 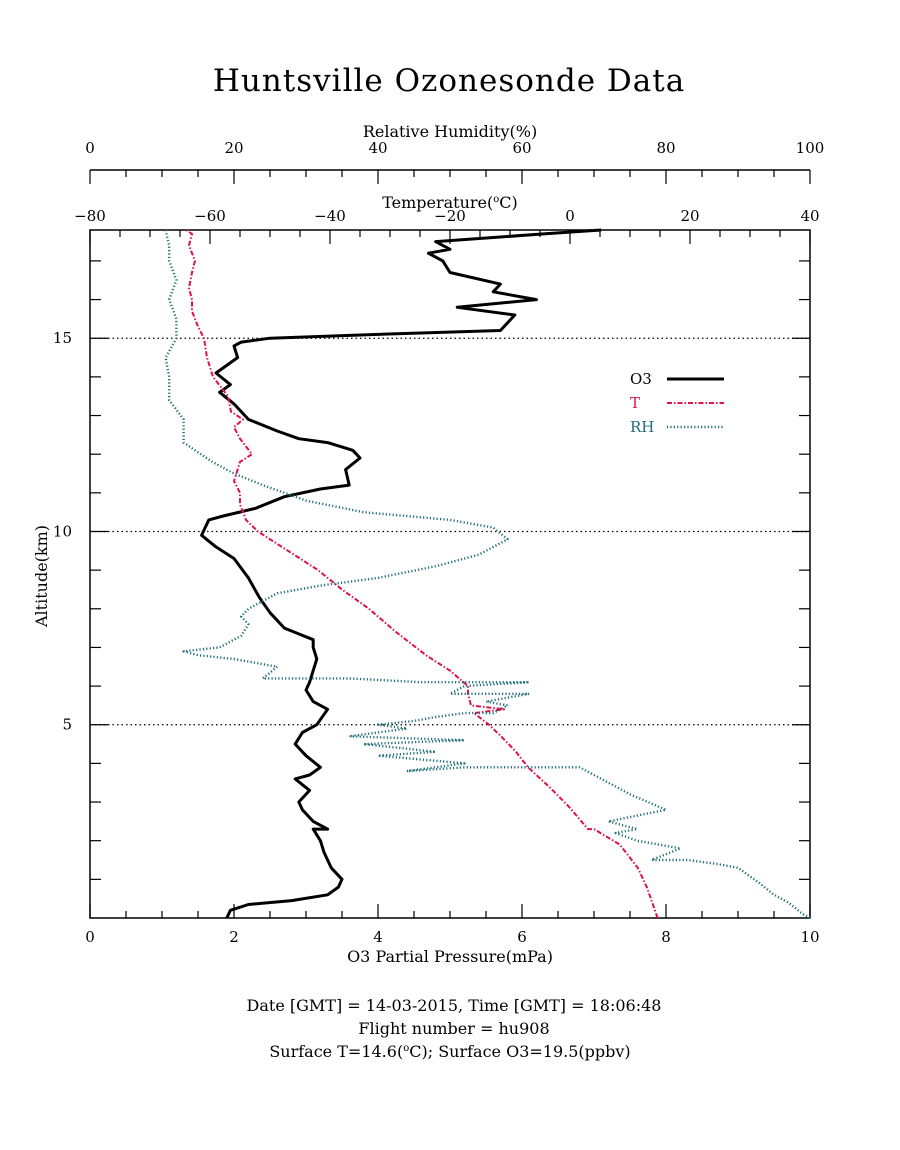 I want to click on altitude-axis-label: Altitude(km), so click(x=41, y=576).